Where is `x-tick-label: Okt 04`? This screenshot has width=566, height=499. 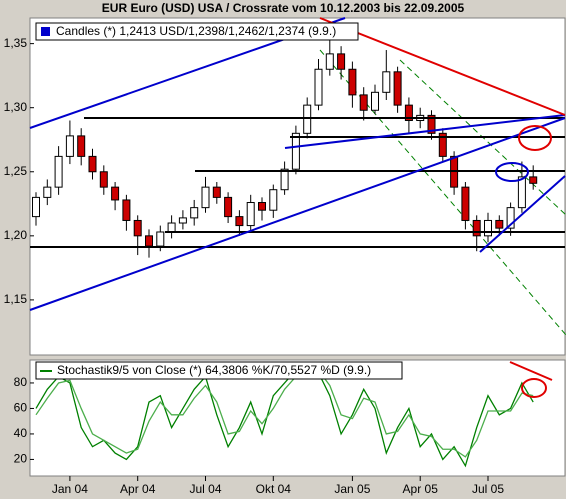
x-tick-label: Okt 04 is located at coordinates (274, 489).